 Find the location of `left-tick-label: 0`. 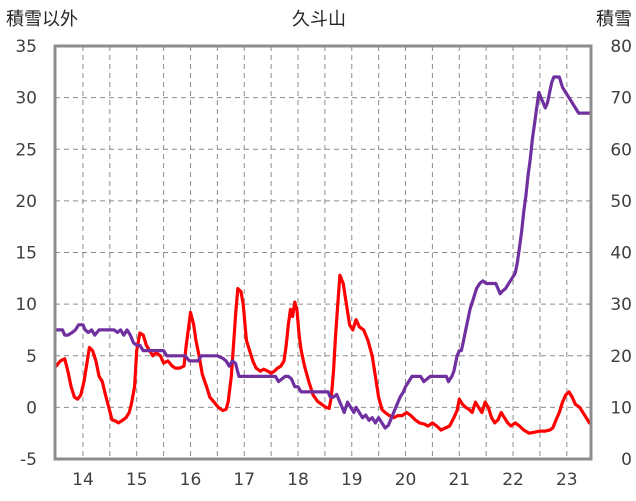

left-tick-label: 0 is located at coordinates (31, 408).